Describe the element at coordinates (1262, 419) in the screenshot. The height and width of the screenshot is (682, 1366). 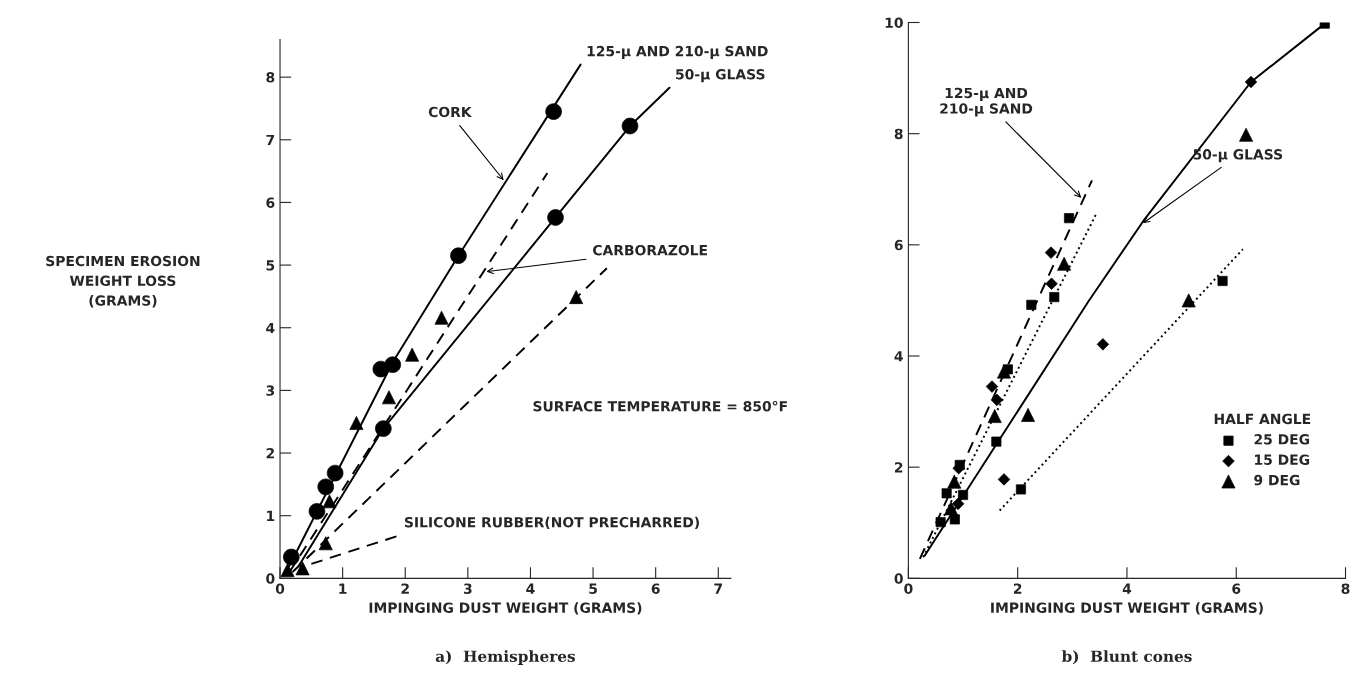
I see `legend-title: HALF ANGLE` at that location.